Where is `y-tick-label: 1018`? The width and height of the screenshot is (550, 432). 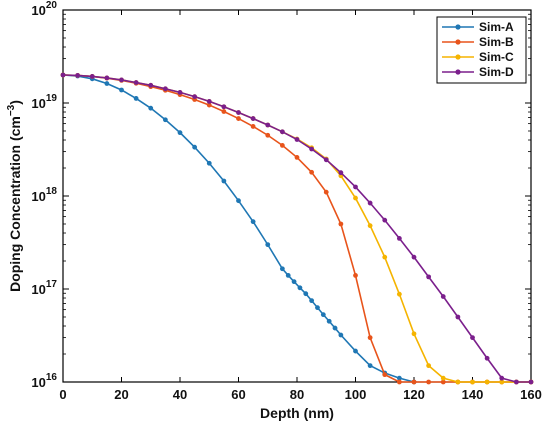
y-tick-label: 1018 is located at coordinates (44, 195).